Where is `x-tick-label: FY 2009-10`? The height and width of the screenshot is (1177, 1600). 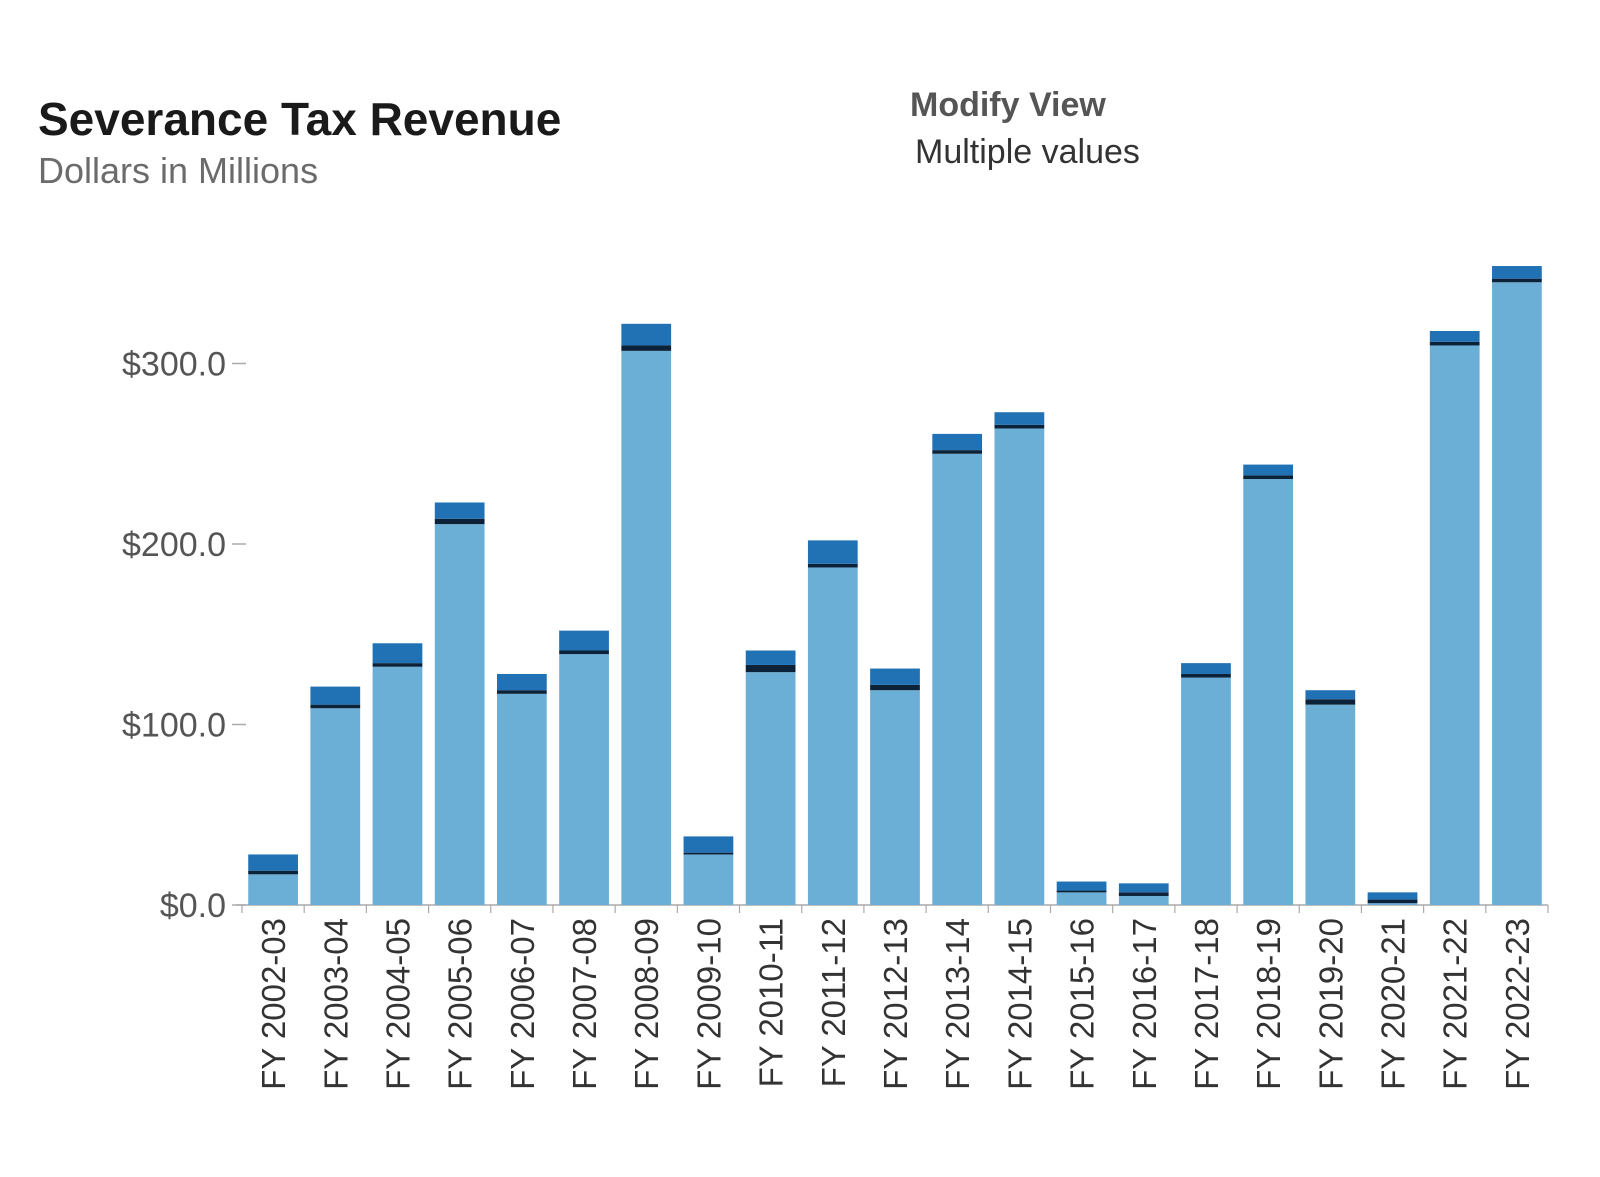 x-tick-label: FY 2009-10 is located at coordinates (708, 1004).